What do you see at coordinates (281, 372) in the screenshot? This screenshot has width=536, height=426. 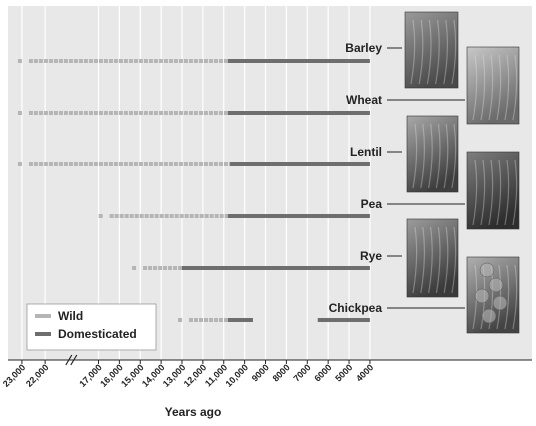 I see `x-tick-label: 8000` at bounding box center [281, 372].